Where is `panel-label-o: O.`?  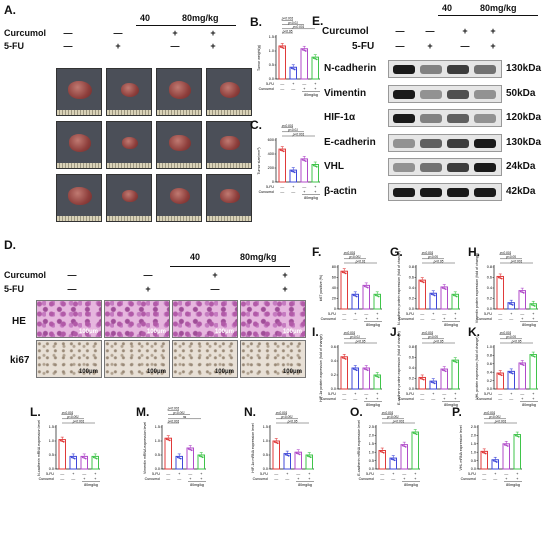
panel-label-o: O. is located at coordinates (356, 412).